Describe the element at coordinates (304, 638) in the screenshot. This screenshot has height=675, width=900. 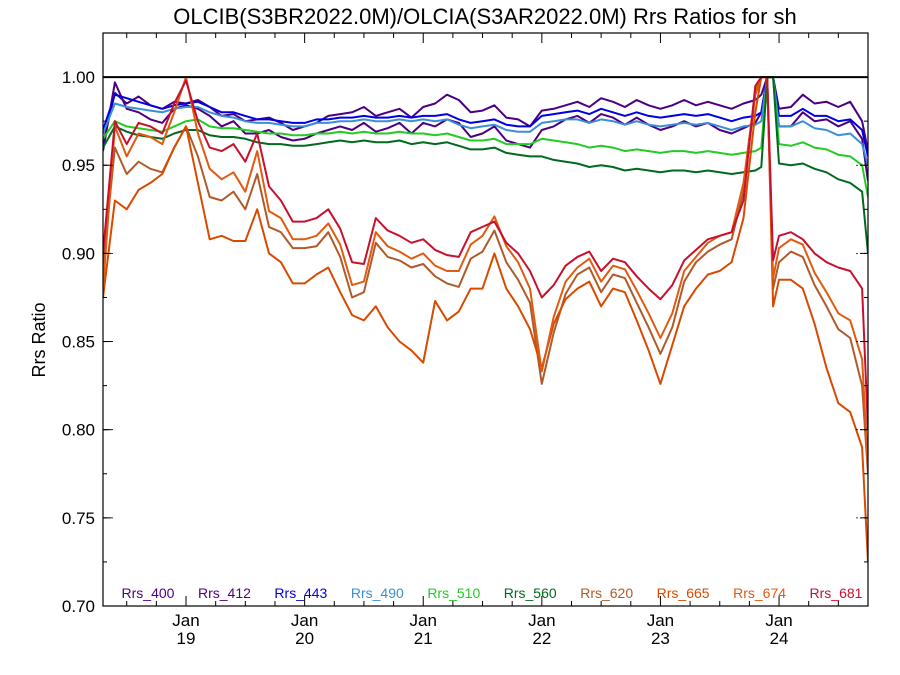
I see `x-tick-label-day: 20` at that location.